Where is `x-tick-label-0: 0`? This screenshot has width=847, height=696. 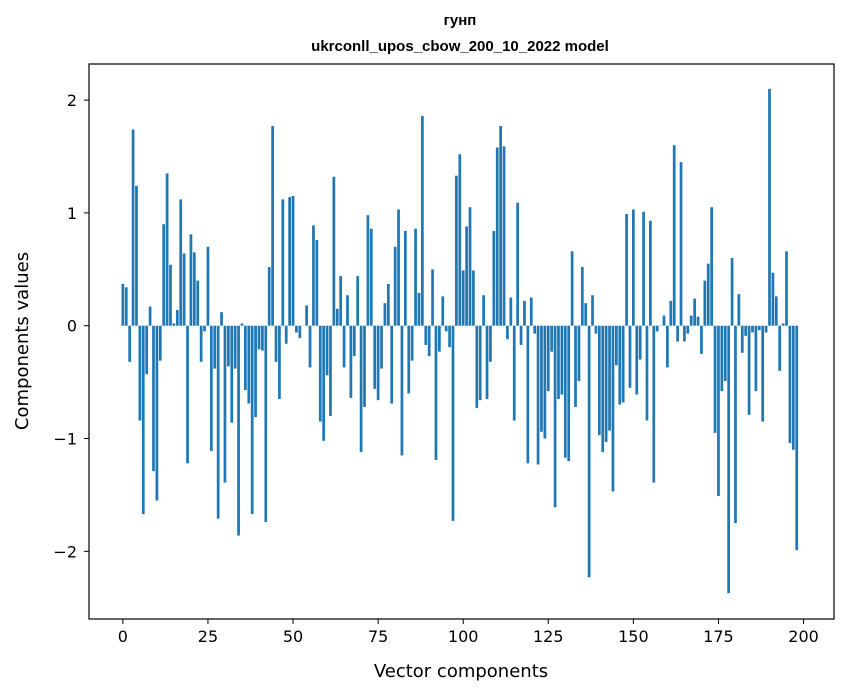
x-tick-label-0: 0 is located at coordinates (123, 636).